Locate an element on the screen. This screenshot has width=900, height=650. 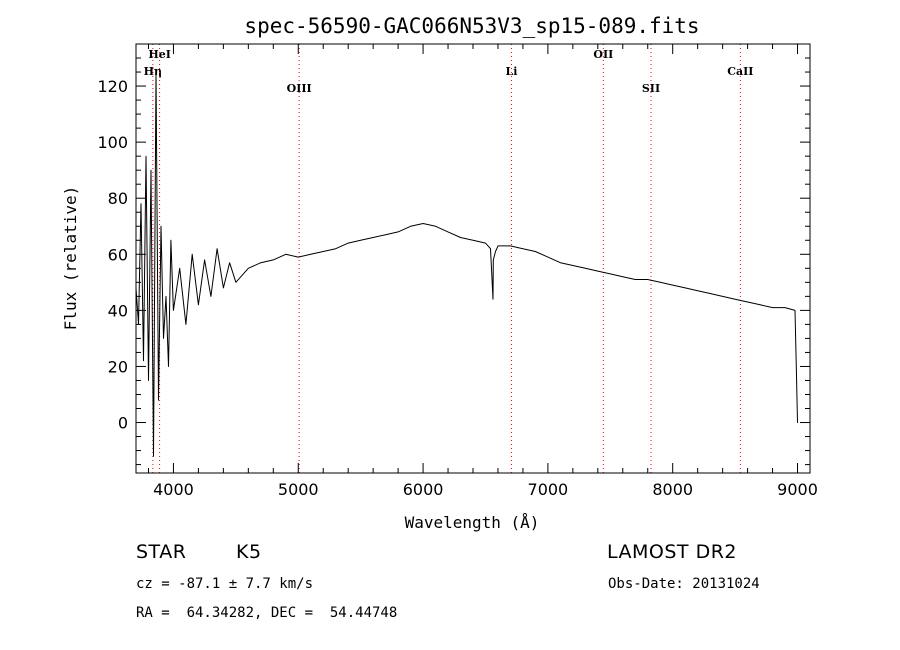
line-label-4: OII is located at coordinates (603, 54).